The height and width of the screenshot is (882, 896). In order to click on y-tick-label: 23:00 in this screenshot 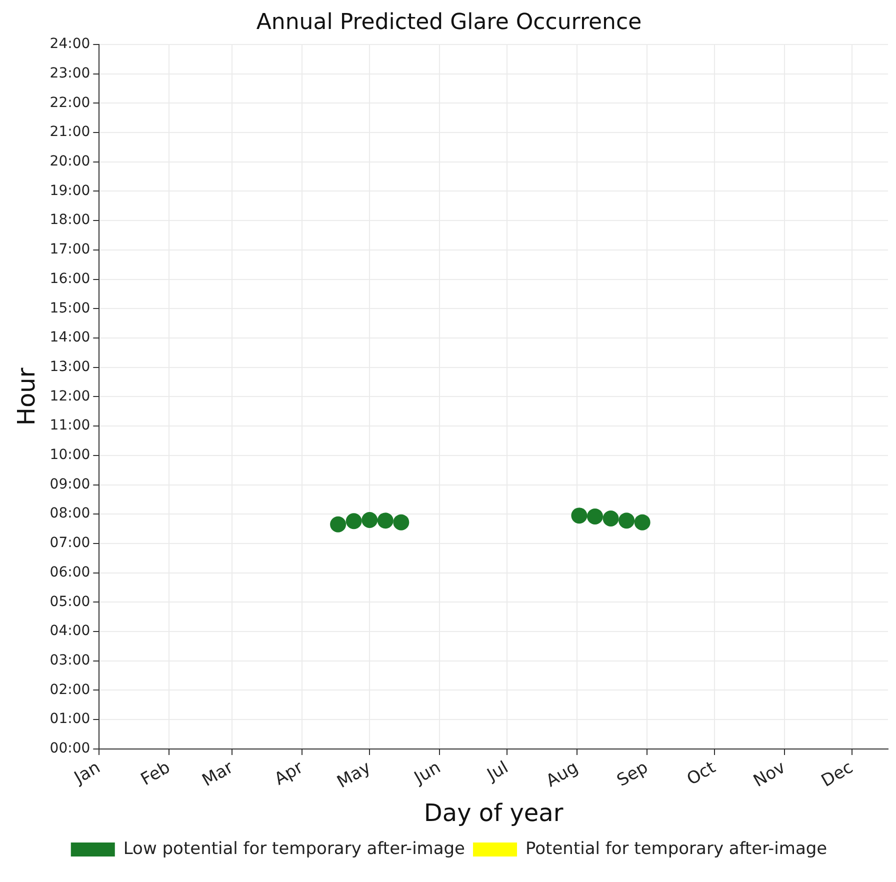, I will do `click(70, 73)`.